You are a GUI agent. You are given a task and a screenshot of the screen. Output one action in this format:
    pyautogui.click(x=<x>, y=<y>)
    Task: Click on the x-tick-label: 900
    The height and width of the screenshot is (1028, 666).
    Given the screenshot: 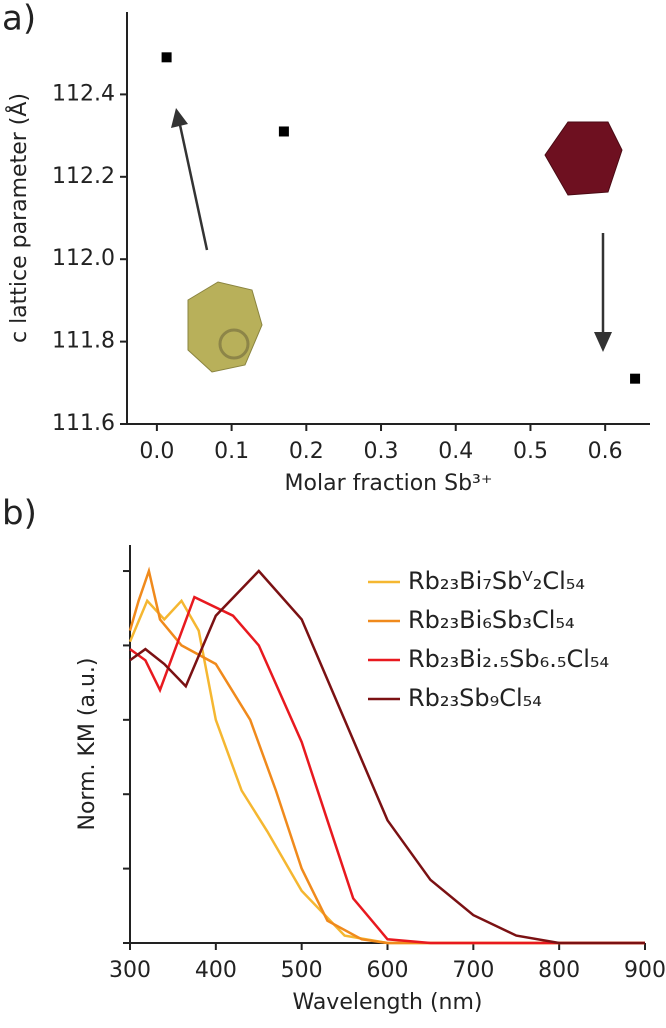 What is the action you would take?
    pyautogui.click(x=645, y=970)
    